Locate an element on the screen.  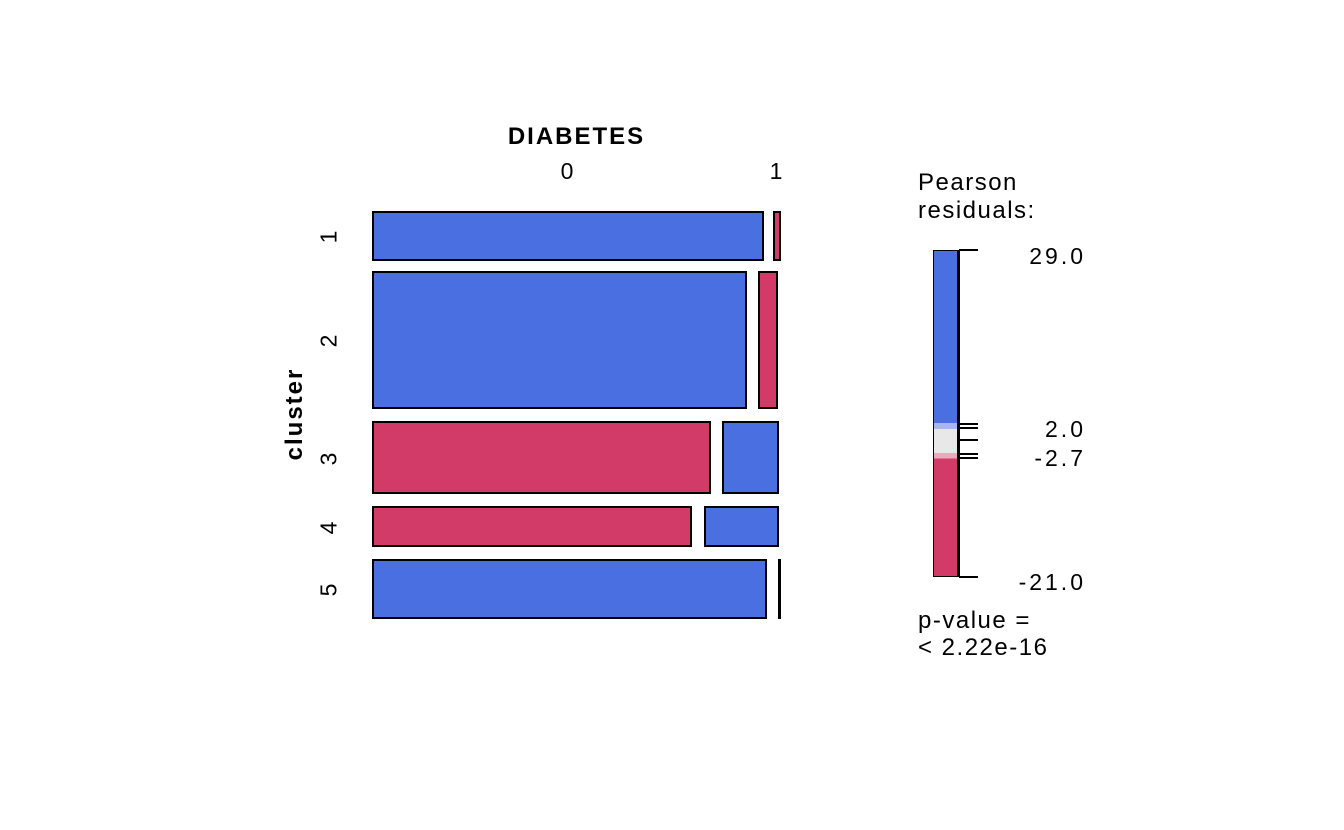
legend-title-line1: Pearson is located at coordinates (968, 182).